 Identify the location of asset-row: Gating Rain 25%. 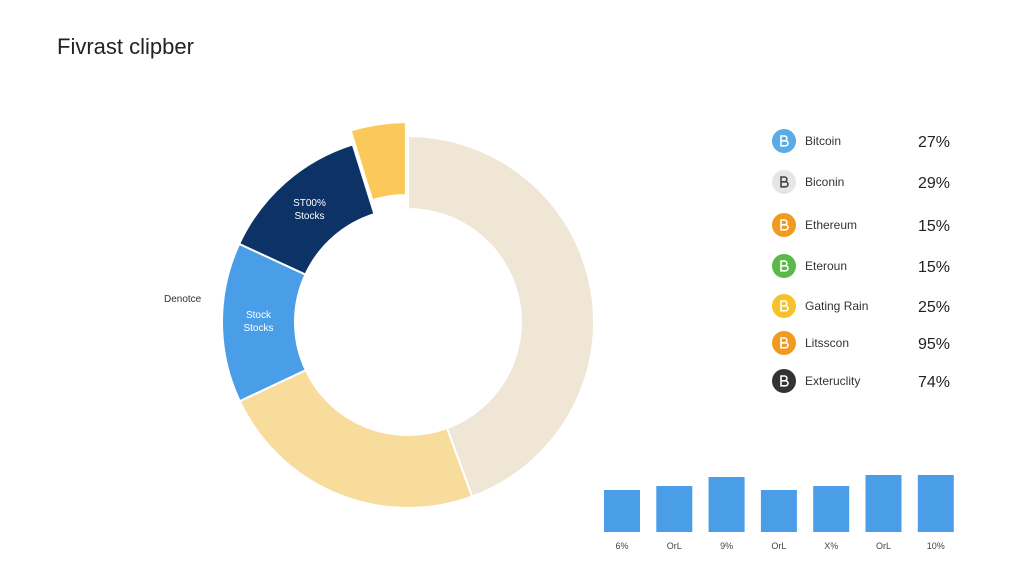
(861, 306).